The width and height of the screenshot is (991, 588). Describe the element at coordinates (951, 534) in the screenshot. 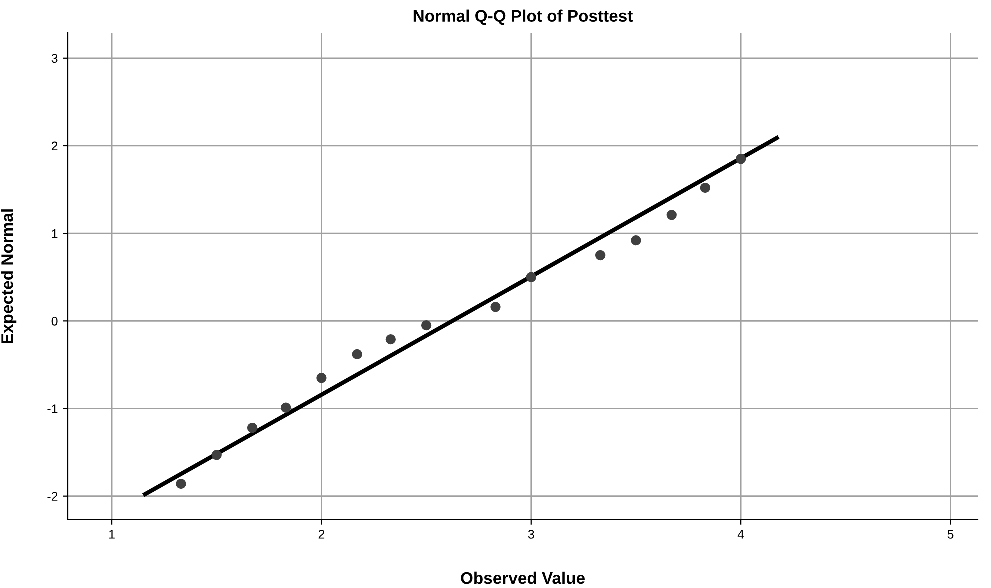

I see `x-tick-label: 5` at that location.